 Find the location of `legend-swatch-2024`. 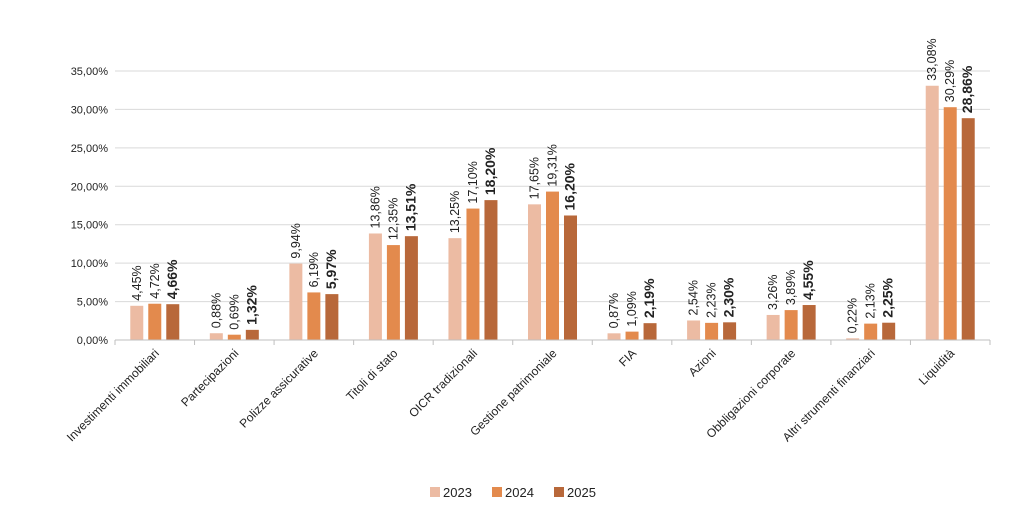

legend-swatch-2024 is located at coordinates (497, 492).